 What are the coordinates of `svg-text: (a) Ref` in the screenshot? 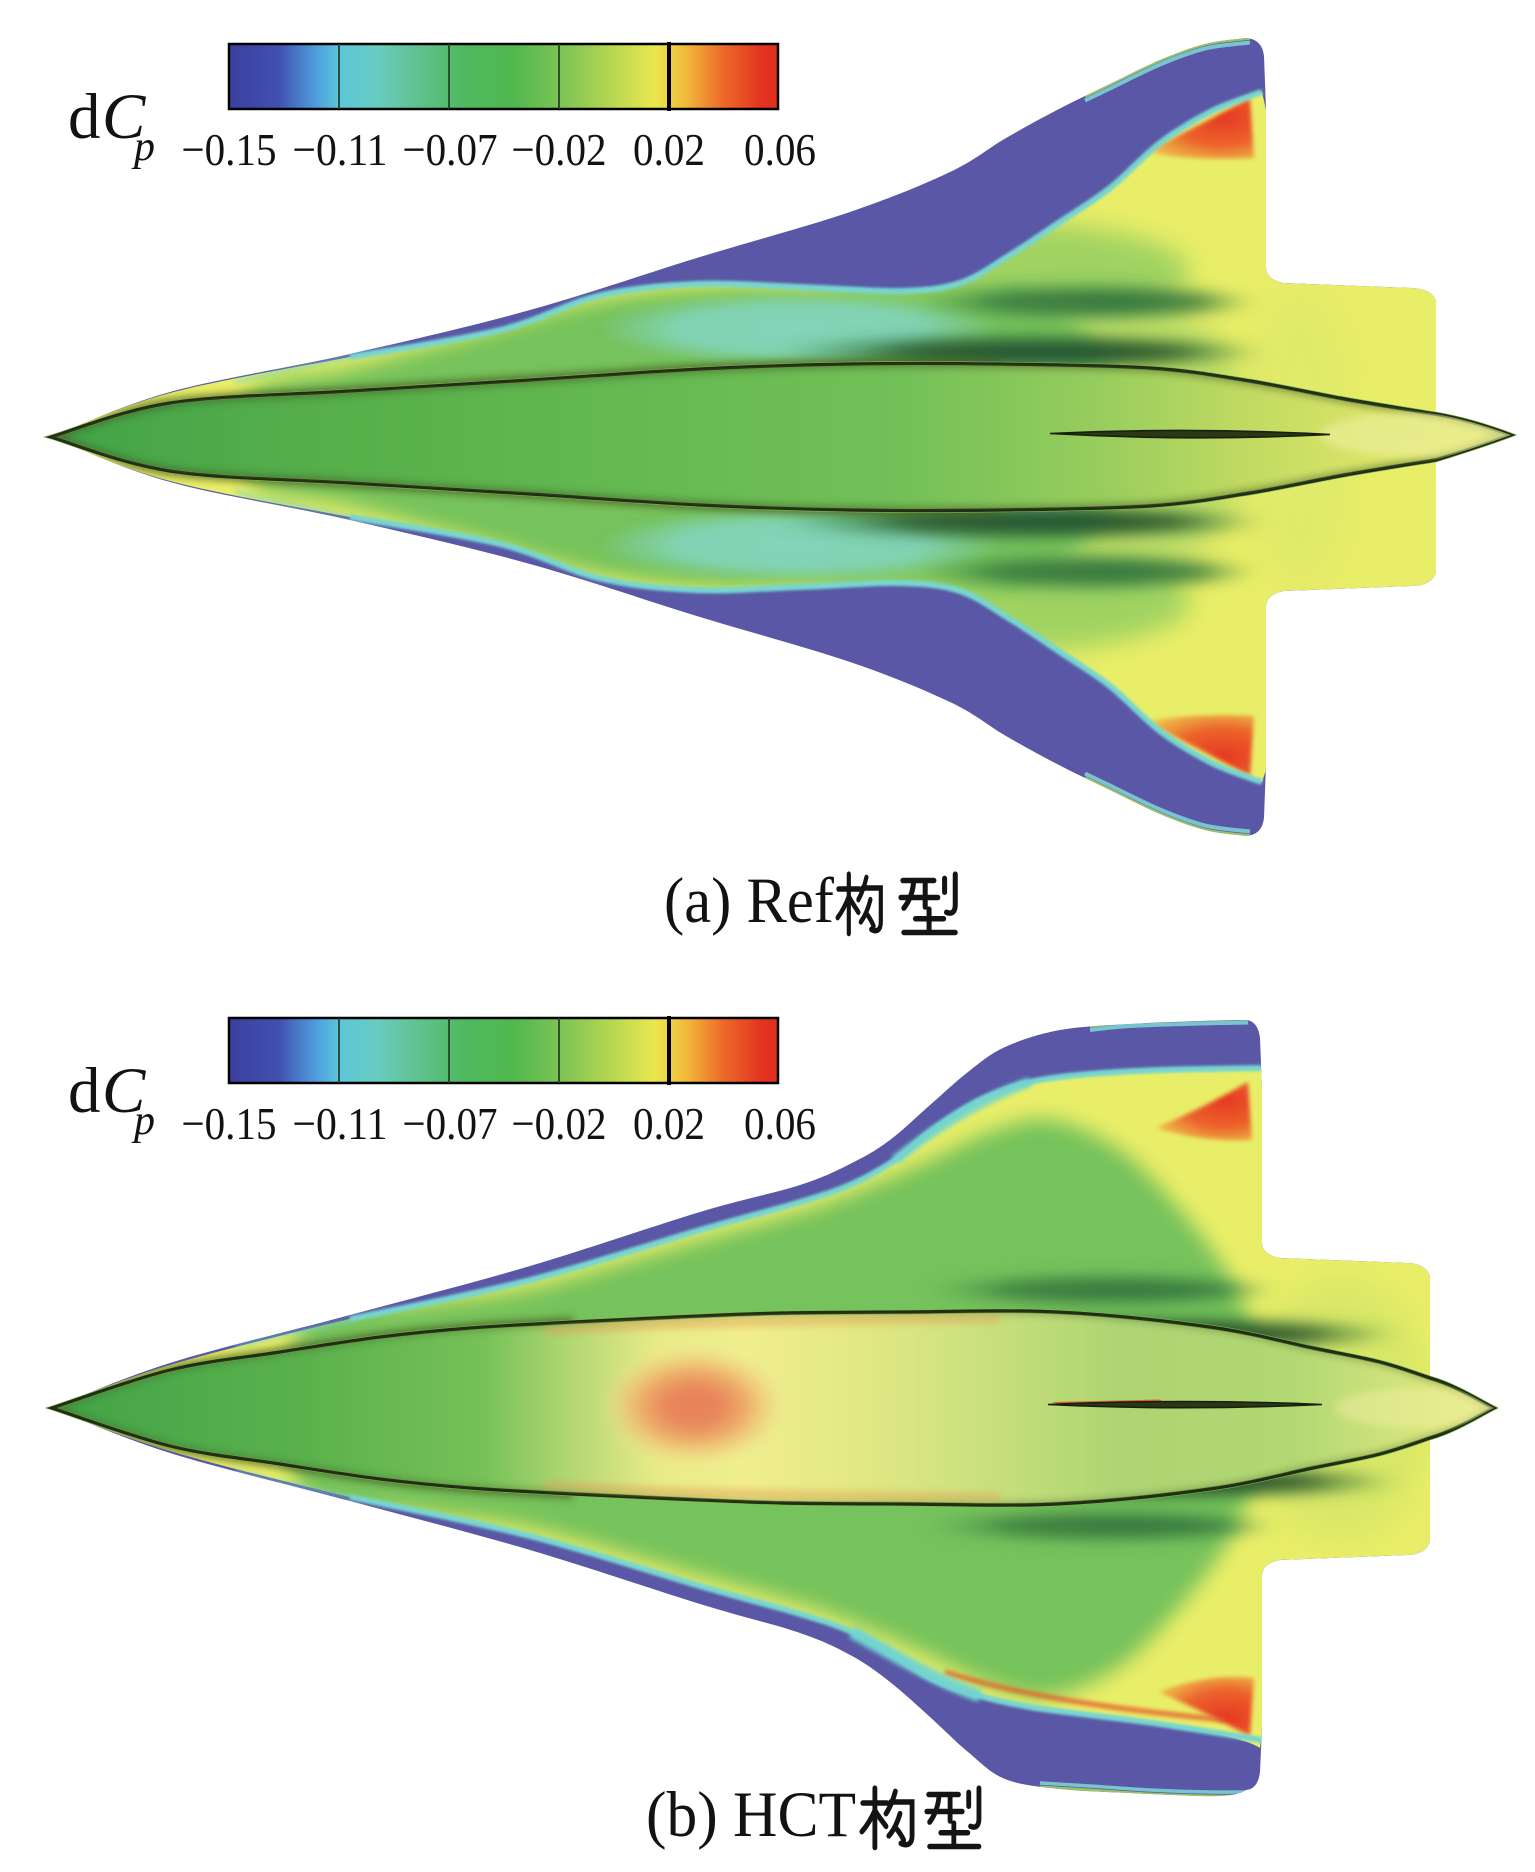 It's located at (749, 901).